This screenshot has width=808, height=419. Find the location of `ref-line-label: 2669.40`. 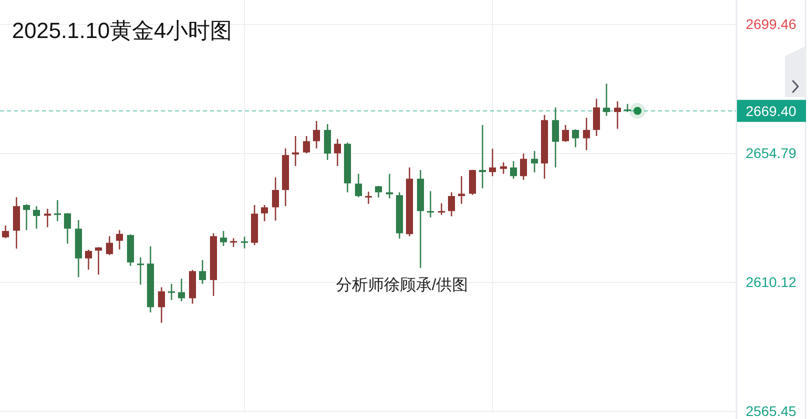

ref-line-label: 2669.40 is located at coordinates (771, 110).